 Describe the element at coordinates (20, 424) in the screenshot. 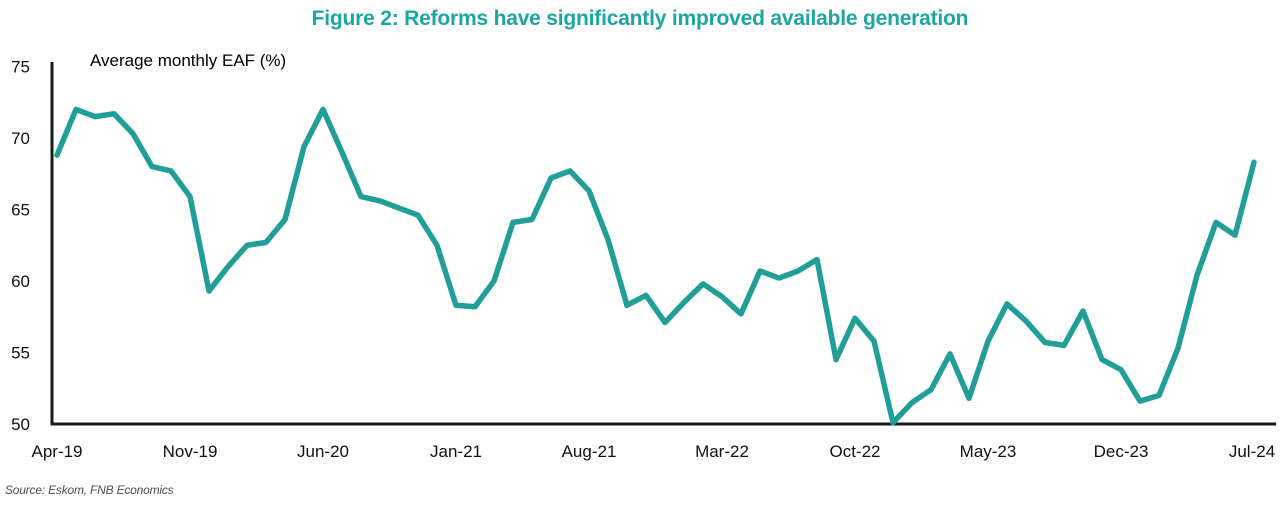

I see `y-tick-label: 50` at that location.